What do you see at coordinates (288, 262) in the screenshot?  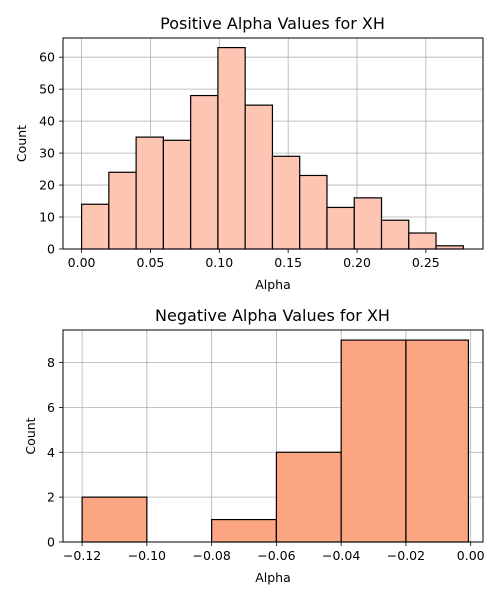 I see `x-tick-label: 0.15` at bounding box center [288, 262].